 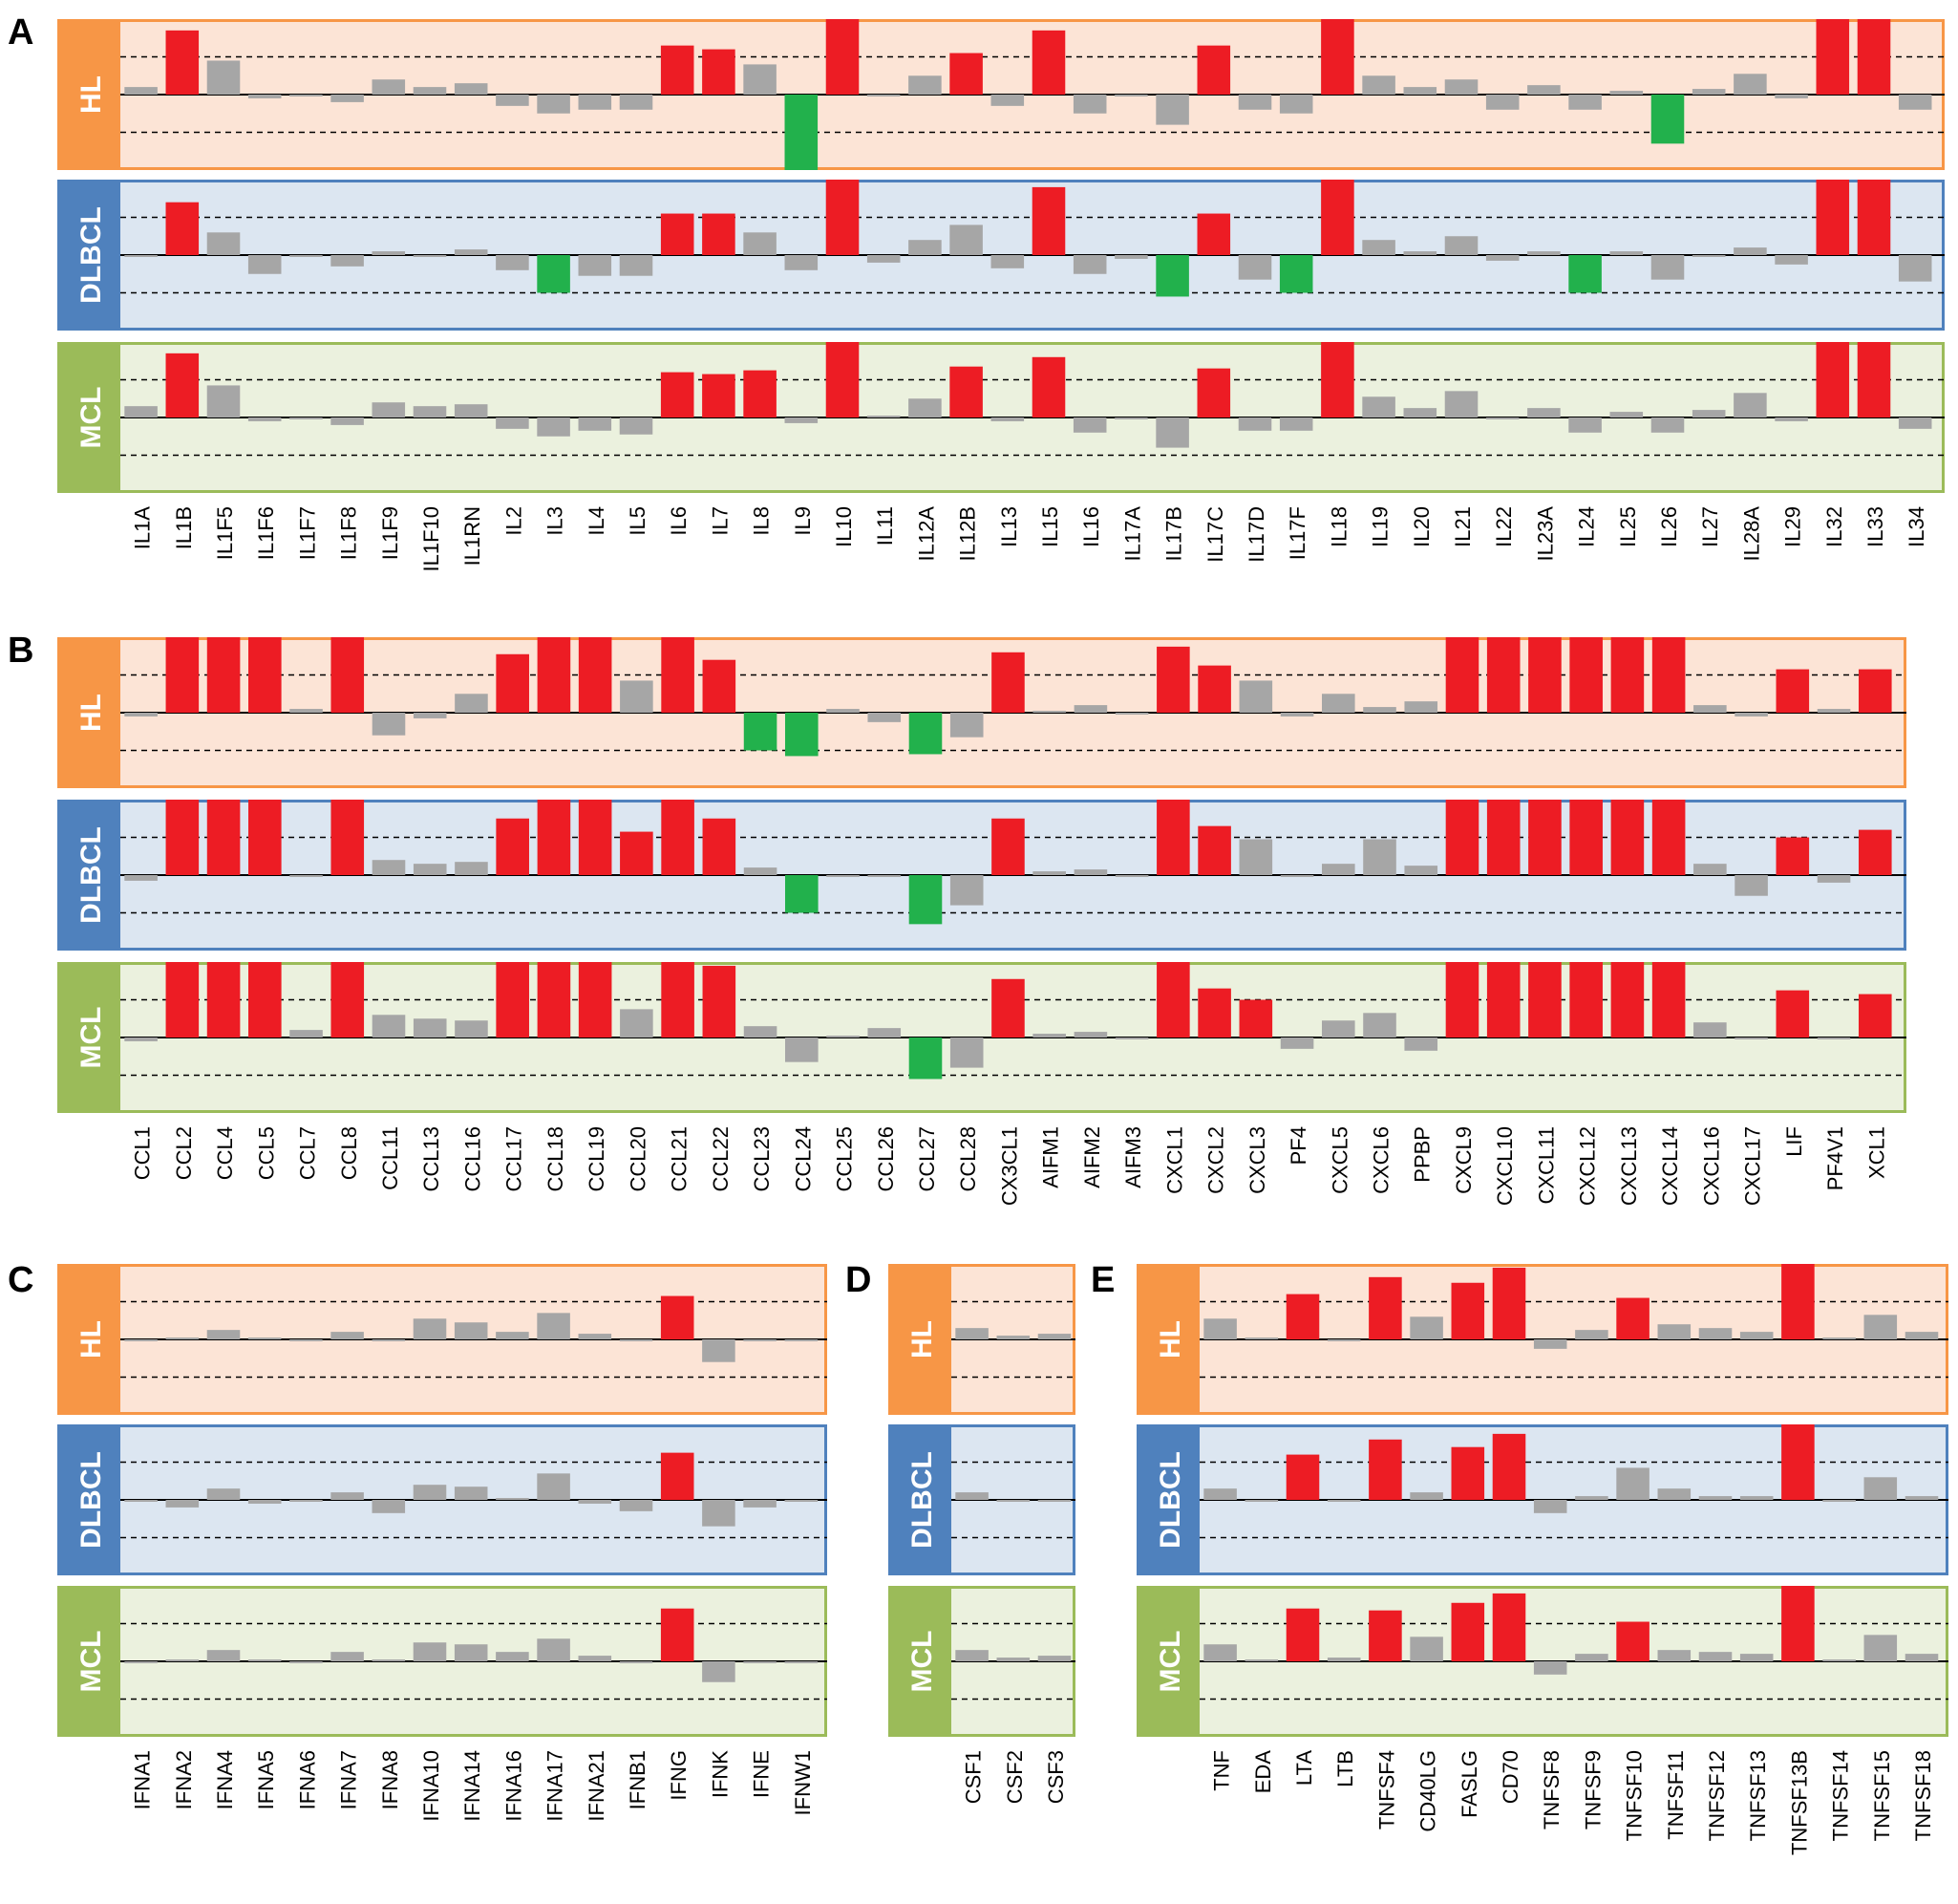 What do you see at coordinates (1001, 418) in the screenshot?
I see `row-MCL: MCL` at bounding box center [1001, 418].